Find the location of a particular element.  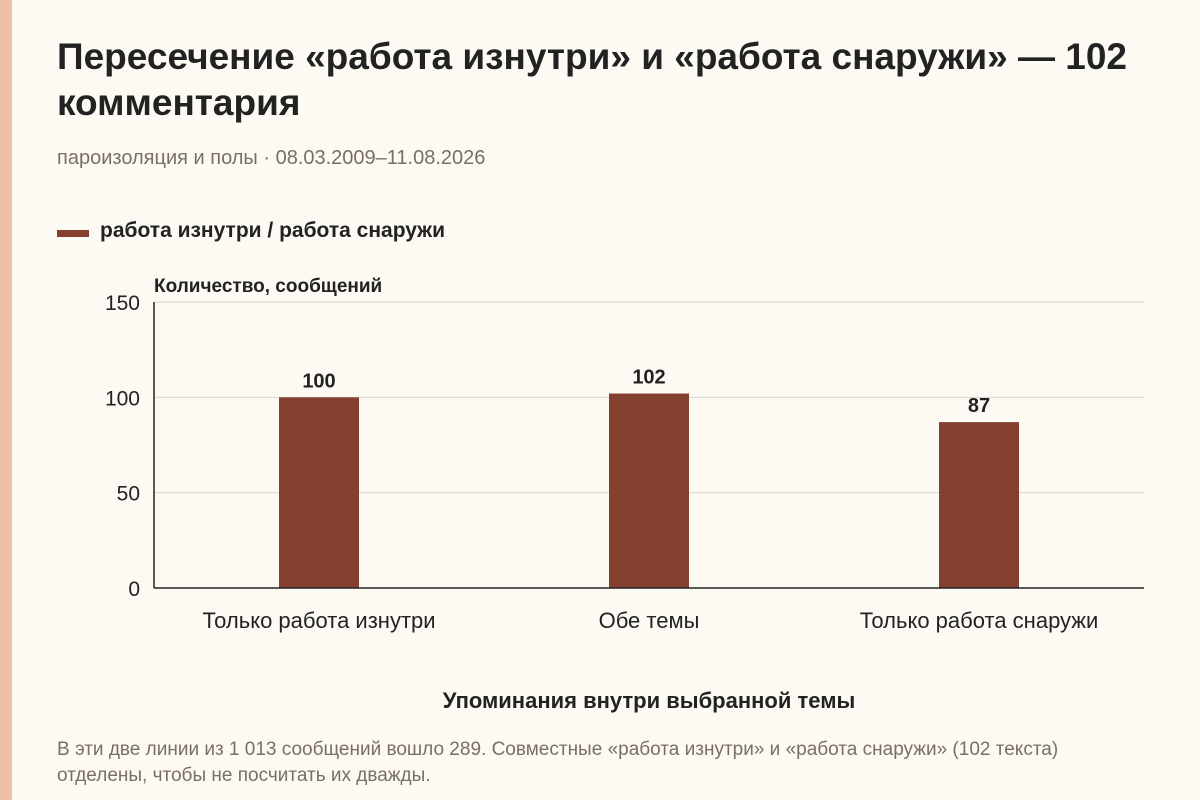

x-tick-label: Только работа изнутри is located at coordinates (318, 620).